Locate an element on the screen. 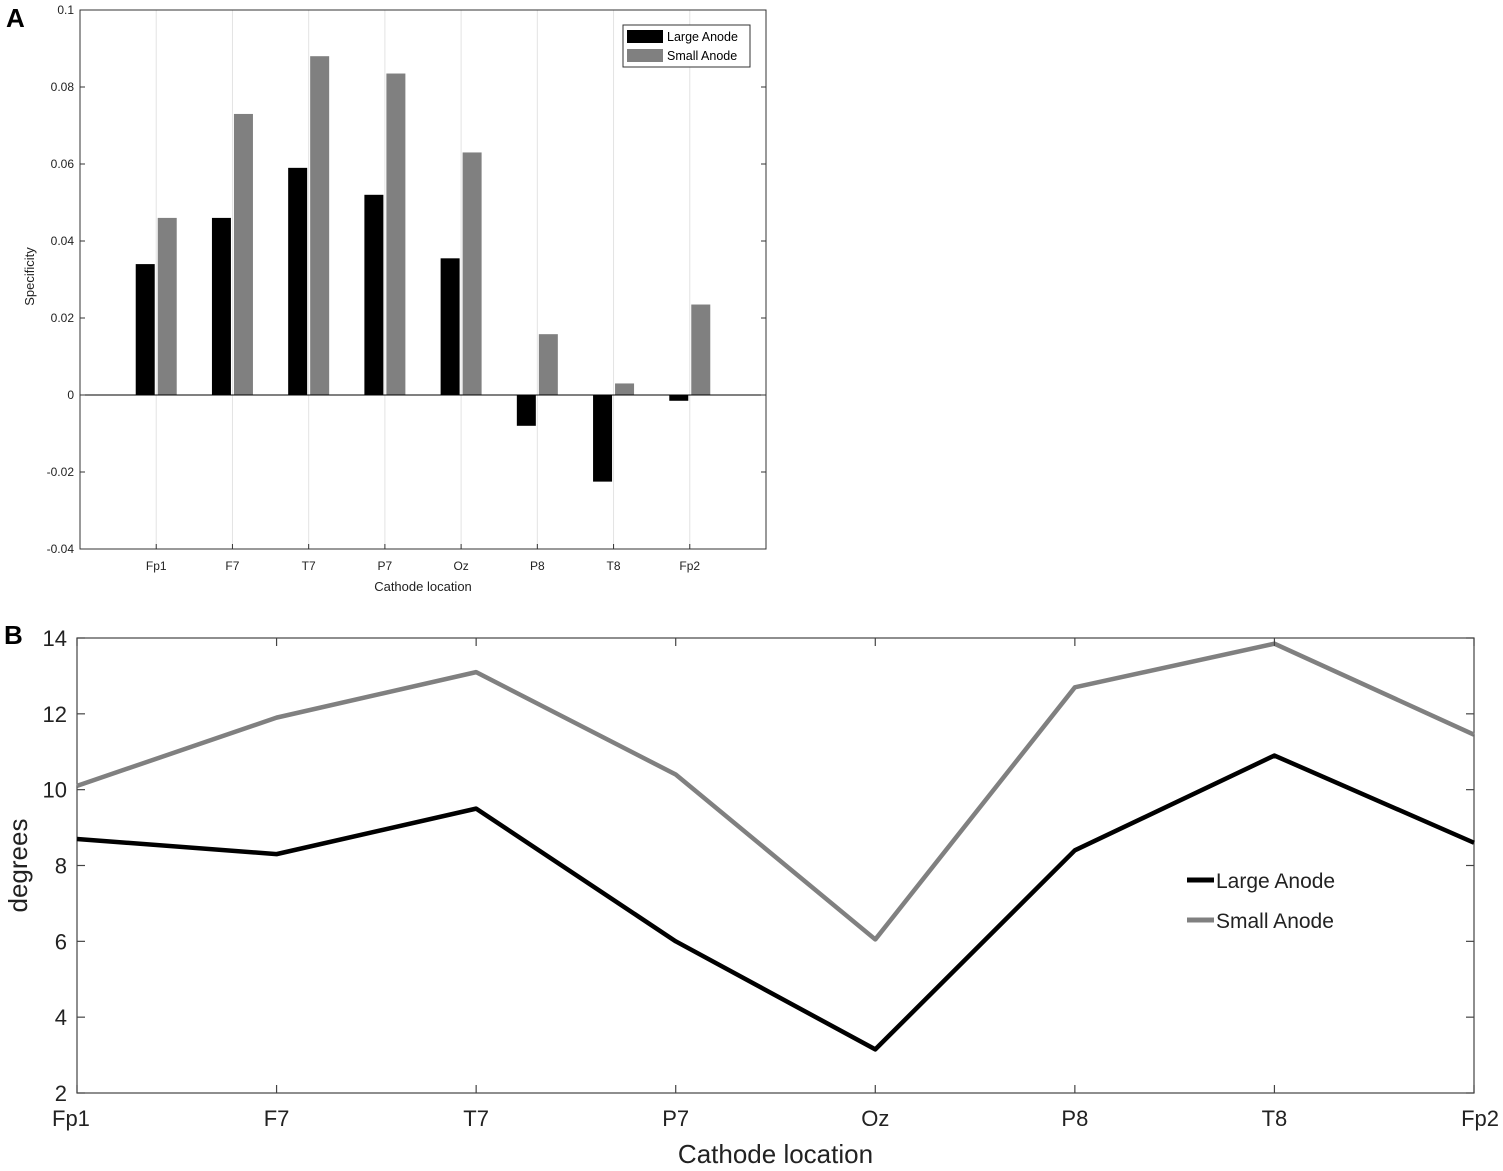 The image size is (1503, 1171). x-tick-label-a: Fp1 is located at coordinates (156, 566).